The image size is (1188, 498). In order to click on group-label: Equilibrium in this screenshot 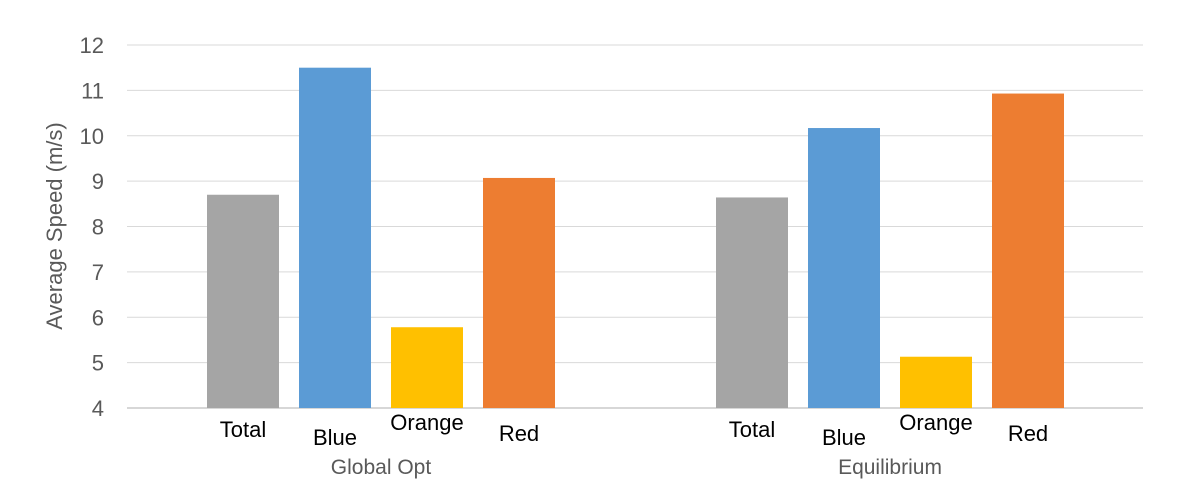, I will do `click(890, 467)`.